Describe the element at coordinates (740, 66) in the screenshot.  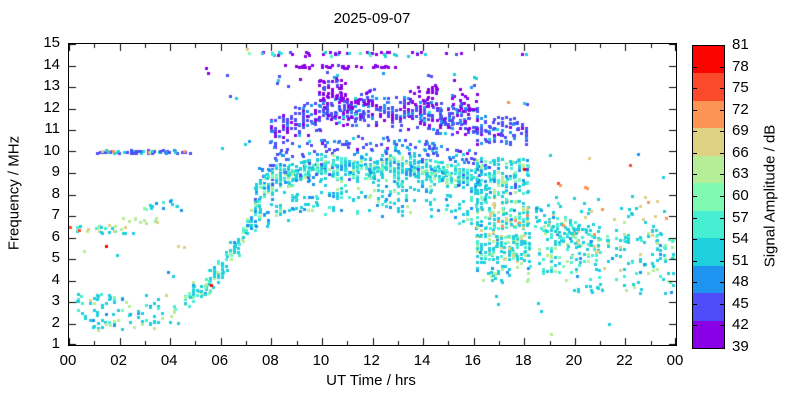
I see `colorbar-tick-label: 78` at that location.